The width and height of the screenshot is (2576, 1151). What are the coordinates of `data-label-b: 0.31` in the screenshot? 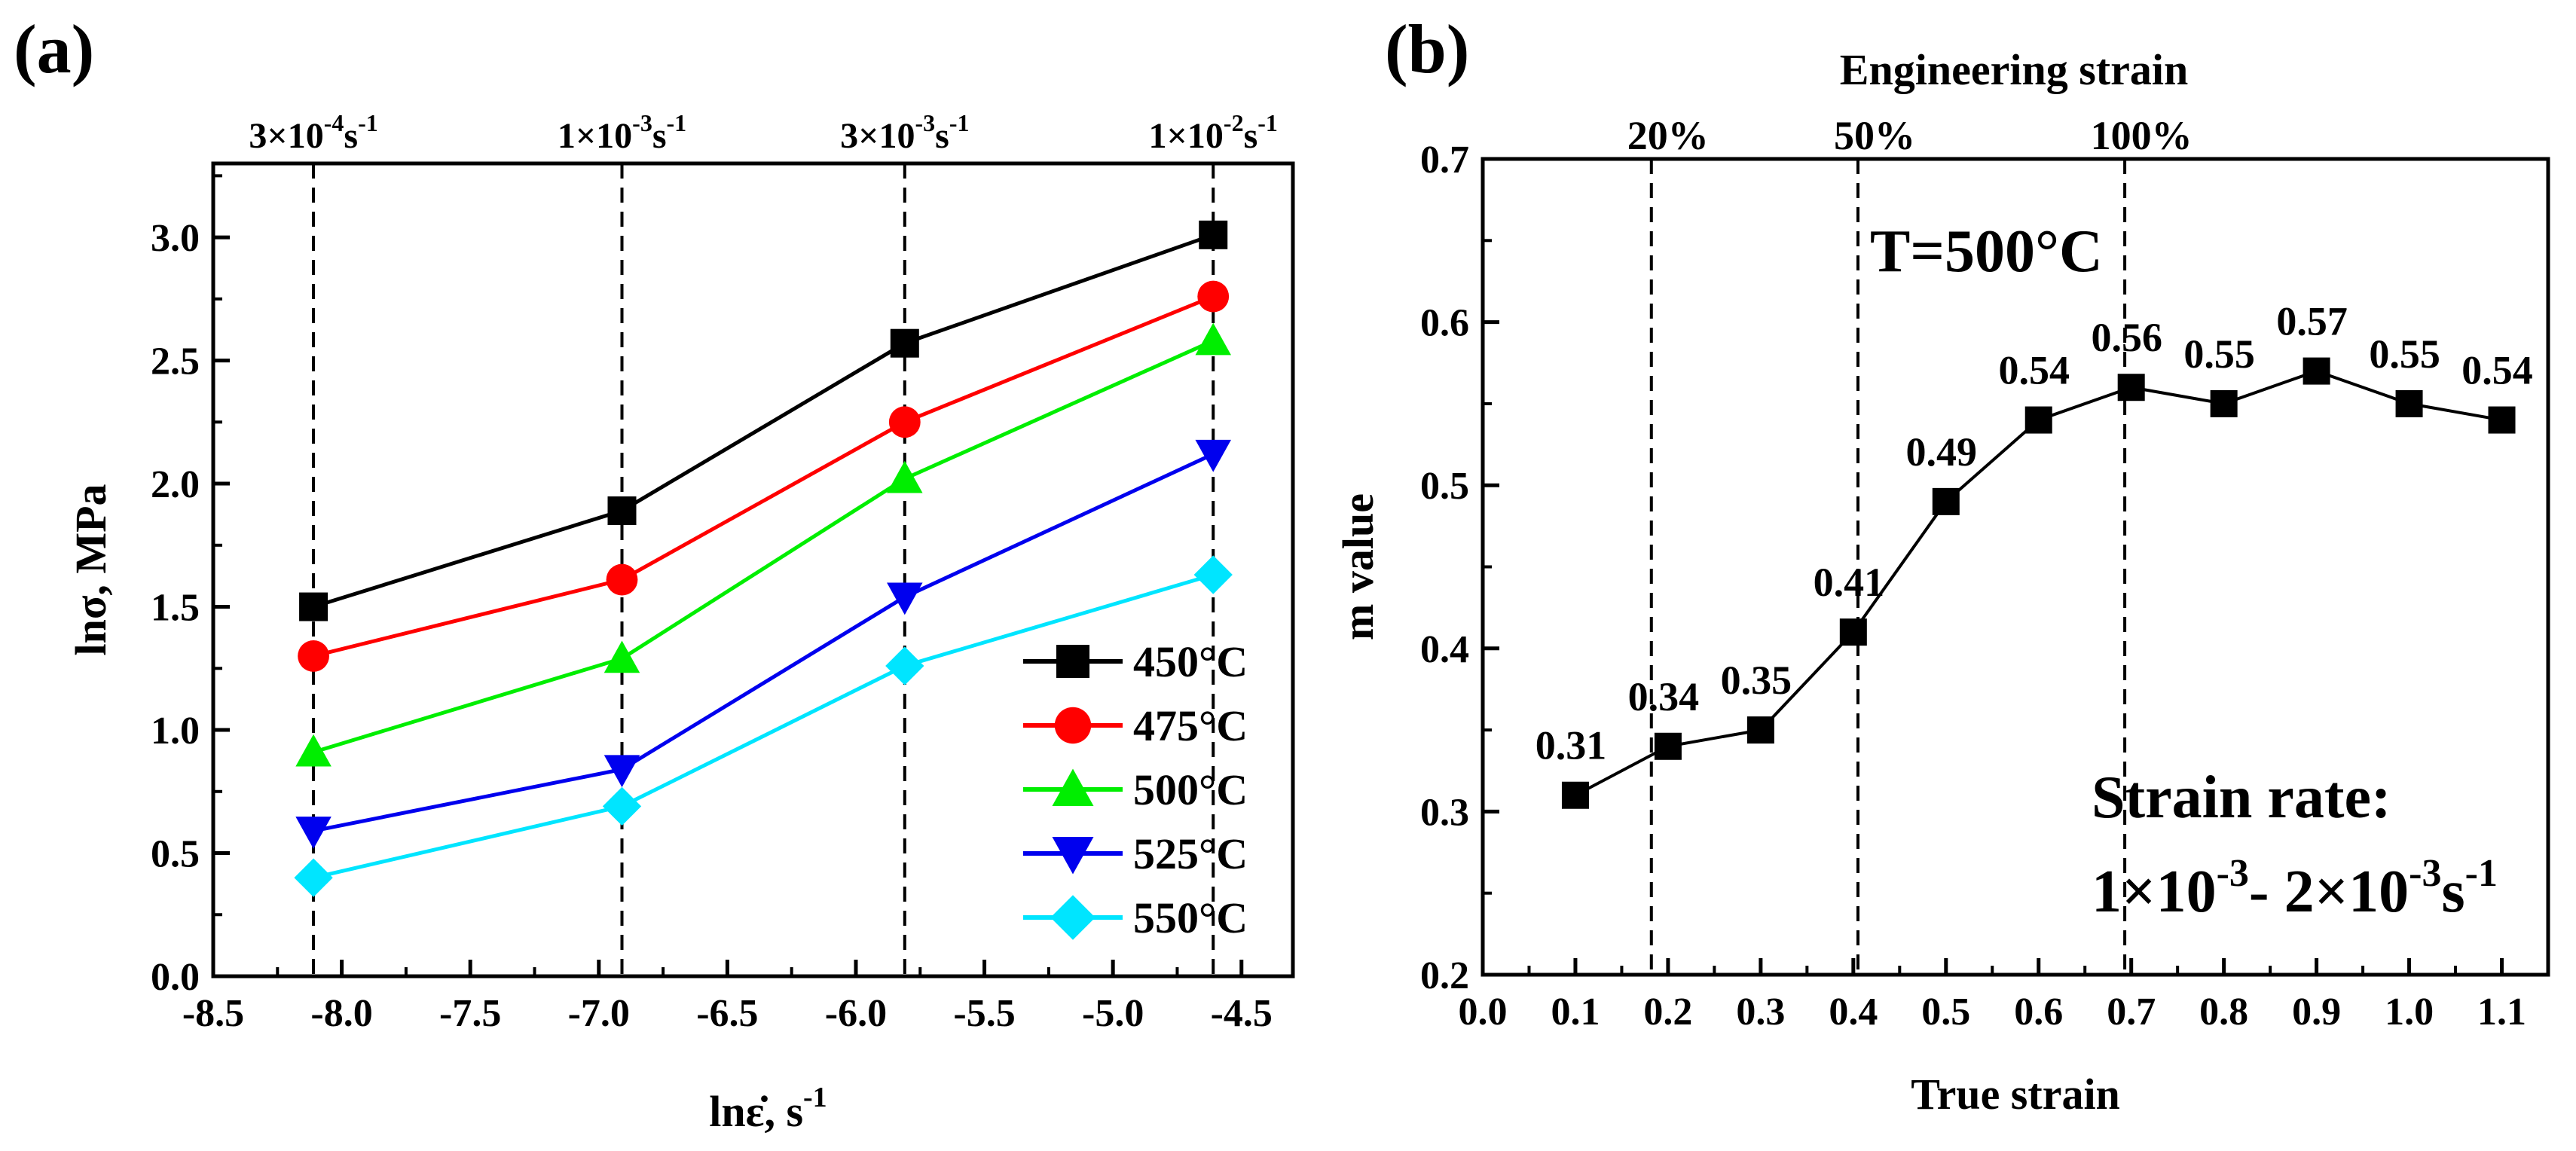 It's located at (1572, 745).